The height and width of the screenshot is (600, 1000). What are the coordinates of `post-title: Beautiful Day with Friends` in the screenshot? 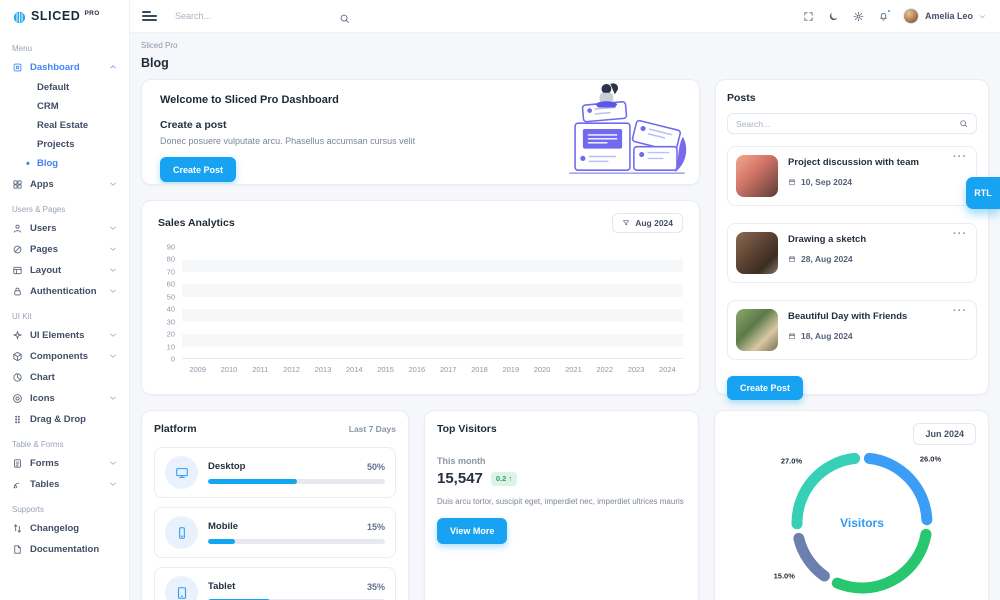 It's located at (848, 316).